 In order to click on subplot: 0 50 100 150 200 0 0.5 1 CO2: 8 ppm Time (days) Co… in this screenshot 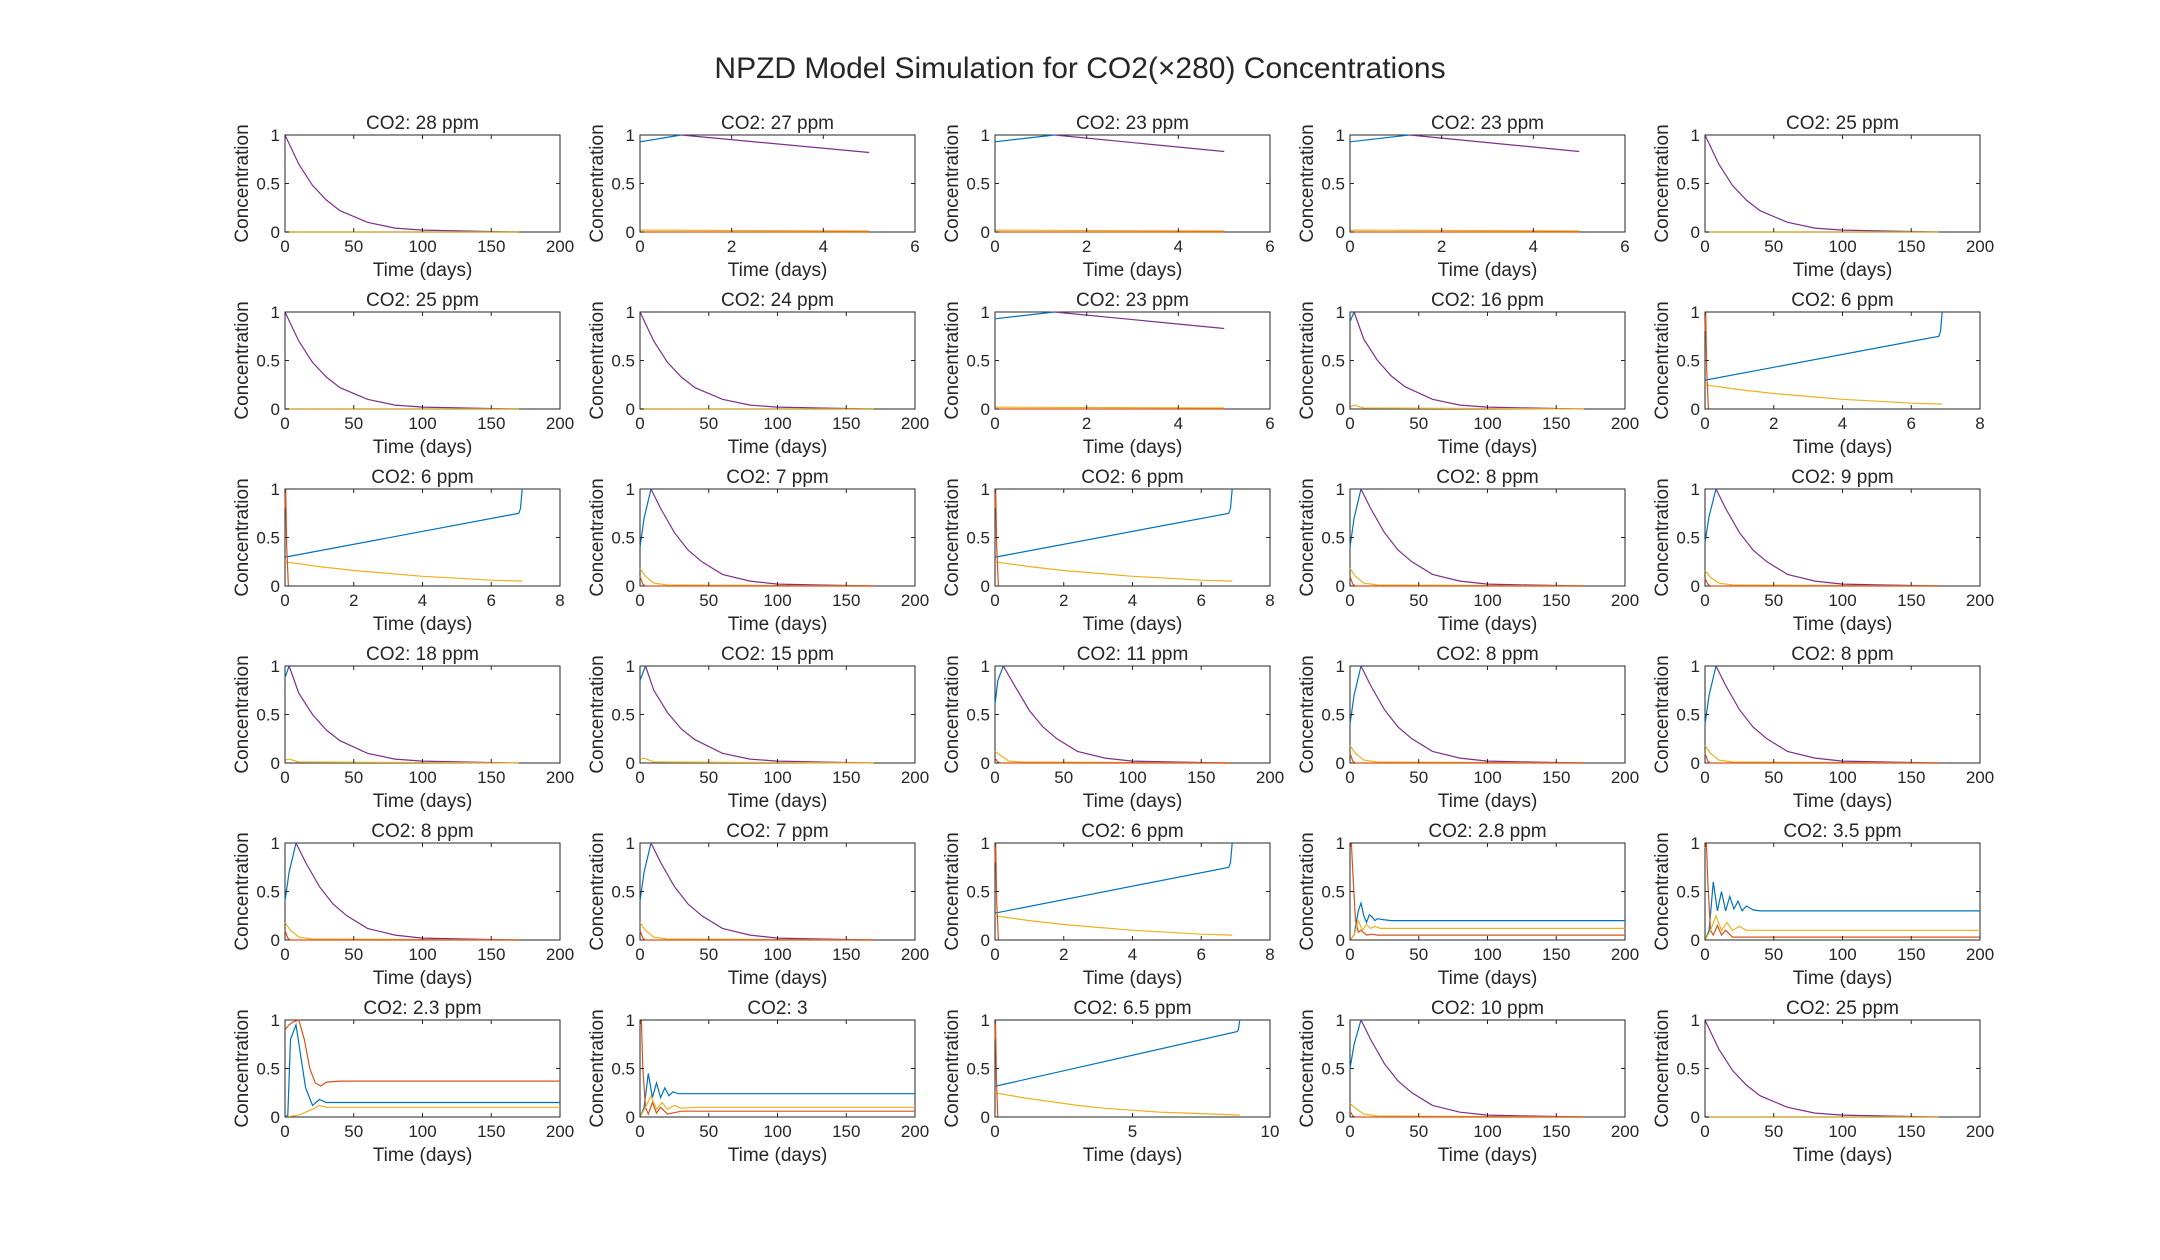, I will do `click(403, 905)`.